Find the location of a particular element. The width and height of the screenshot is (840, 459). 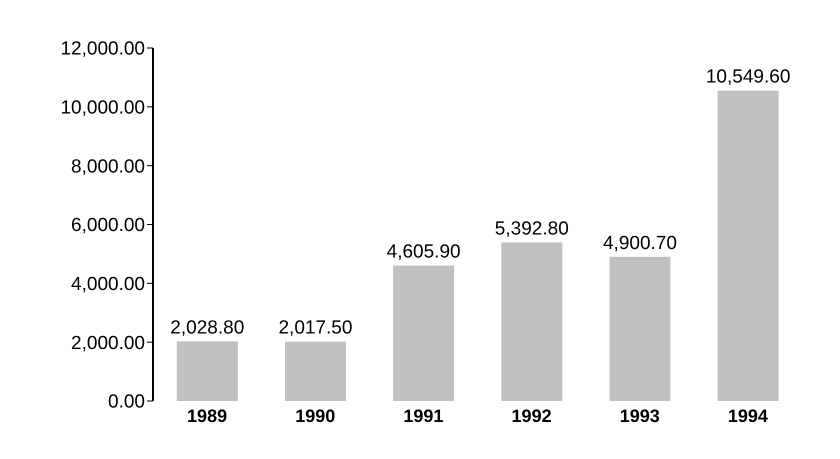

y-tick-label: 8,000.00 is located at coordinates (108, 167).